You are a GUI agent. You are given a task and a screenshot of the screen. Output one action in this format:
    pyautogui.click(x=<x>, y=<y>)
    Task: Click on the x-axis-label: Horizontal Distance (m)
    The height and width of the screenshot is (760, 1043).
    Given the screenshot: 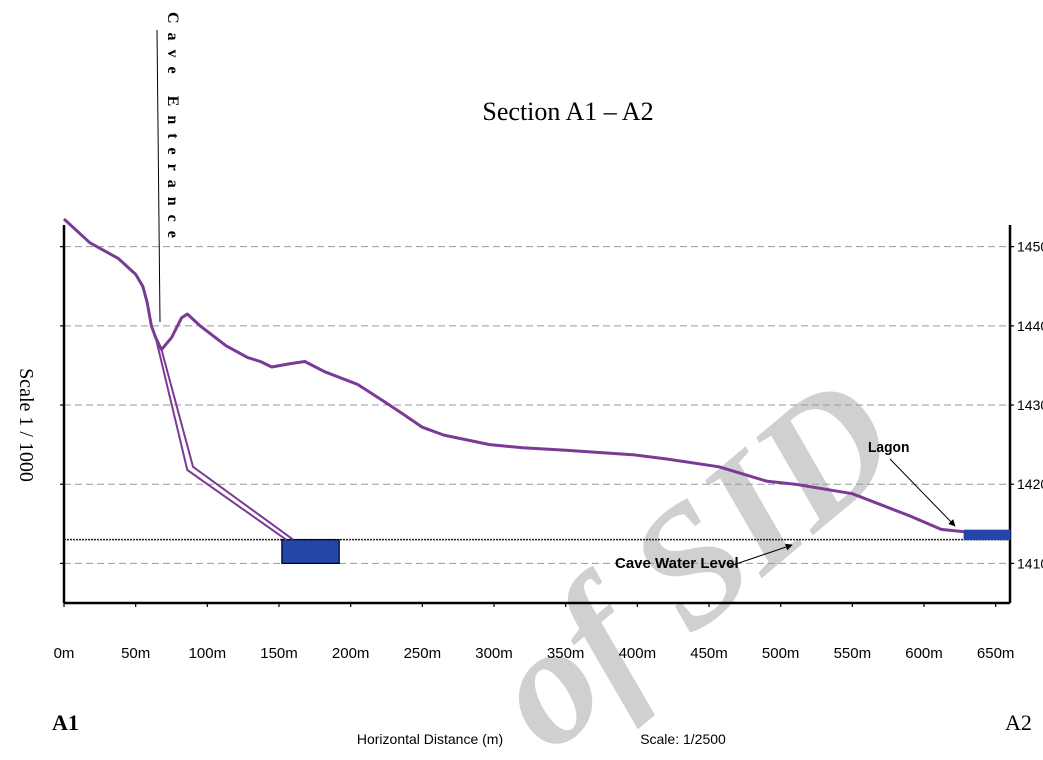 What is the action you would take?
    pyautogui.click(x=430, y=739)
    